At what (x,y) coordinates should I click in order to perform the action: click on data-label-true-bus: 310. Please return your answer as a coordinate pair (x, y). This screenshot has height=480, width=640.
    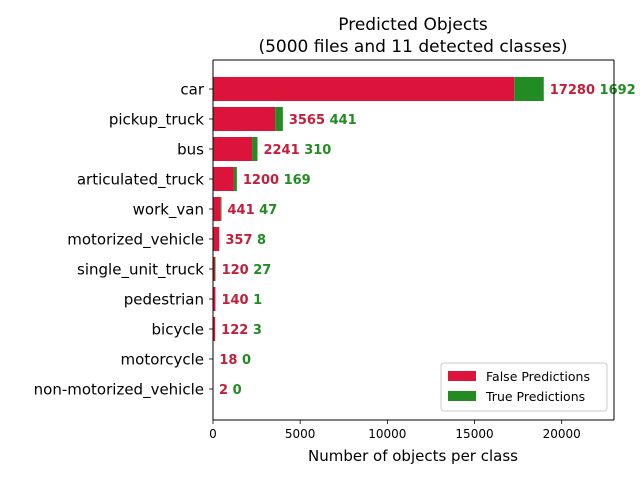
    Looking at the image, I should click on (317, 150).